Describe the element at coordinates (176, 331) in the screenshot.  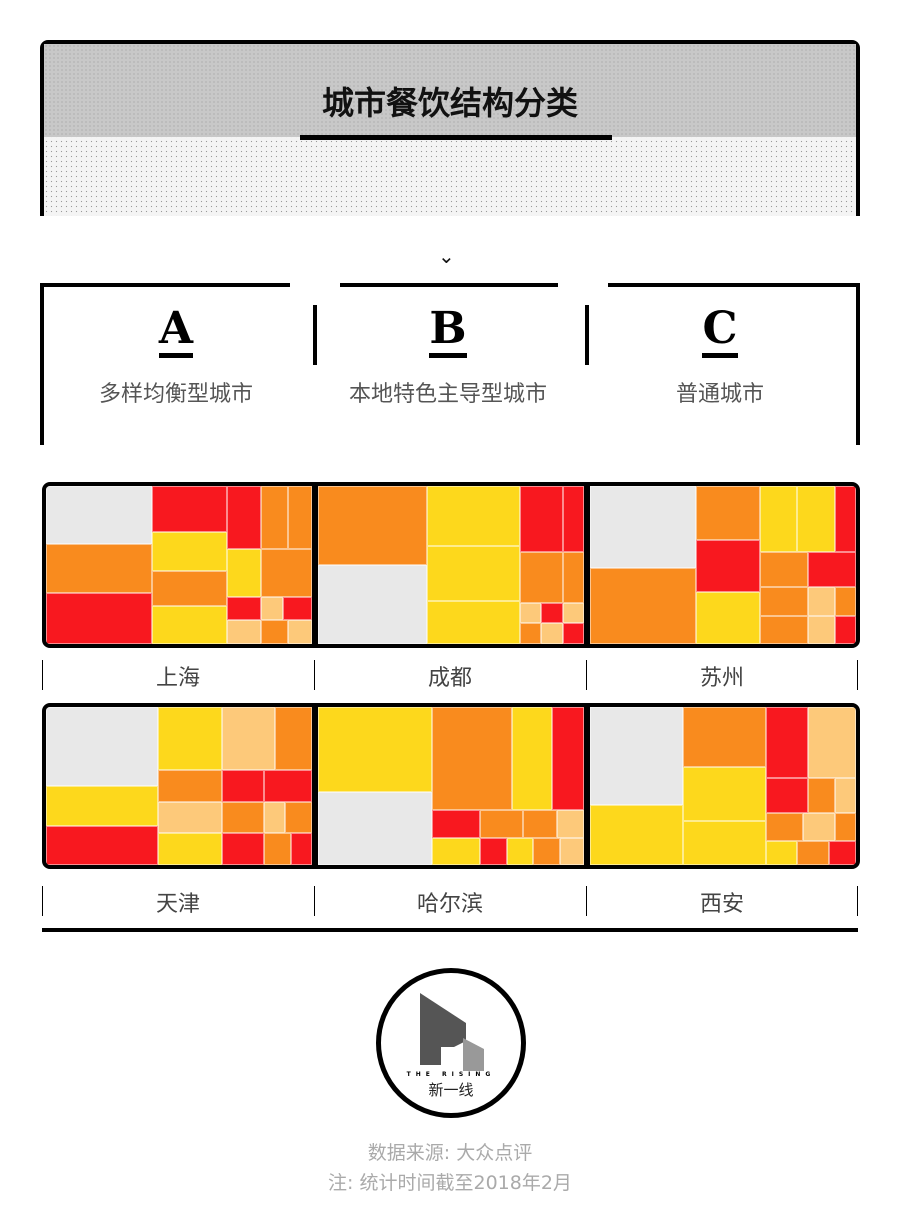
I see `type-letter: A` at that location.